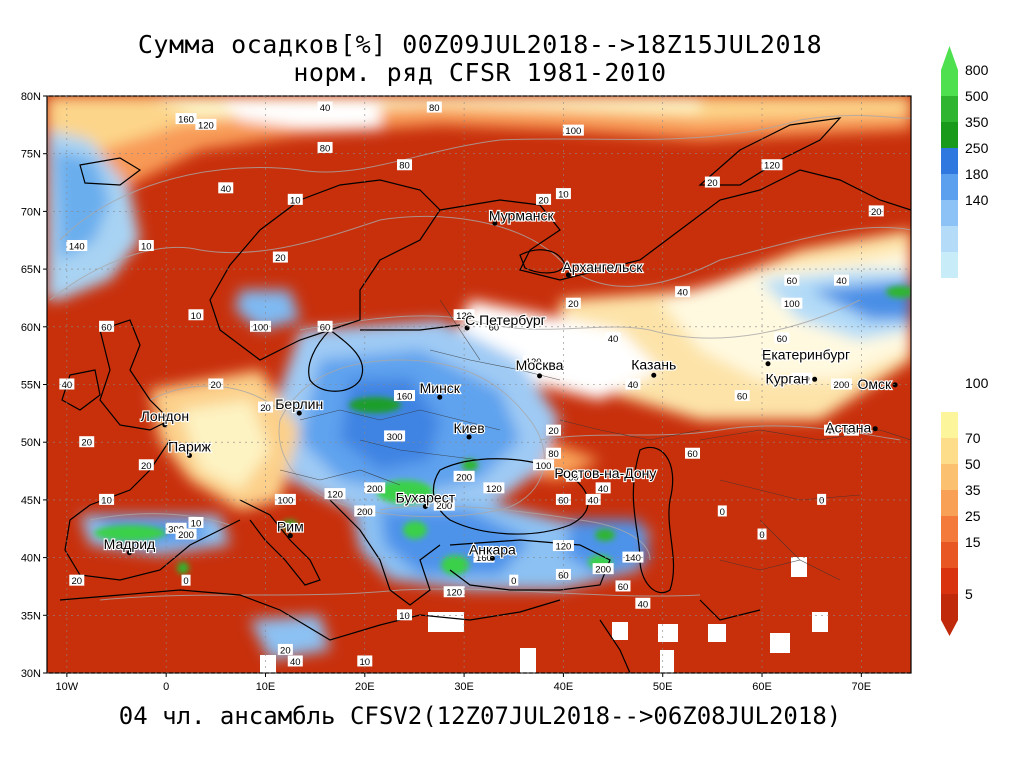 The image size is (1024, 768). Describe the element at coordinates (848, 428) in the screenshot. I see `city-label: Астана` at that location.